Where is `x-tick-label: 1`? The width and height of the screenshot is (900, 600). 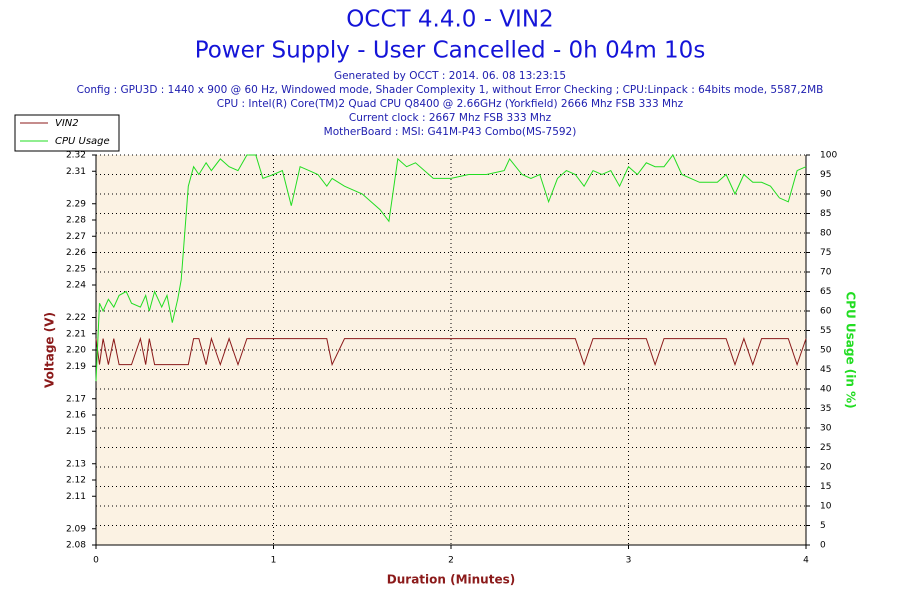 x-tick-label: 1 is located at coordinates (274, 561).